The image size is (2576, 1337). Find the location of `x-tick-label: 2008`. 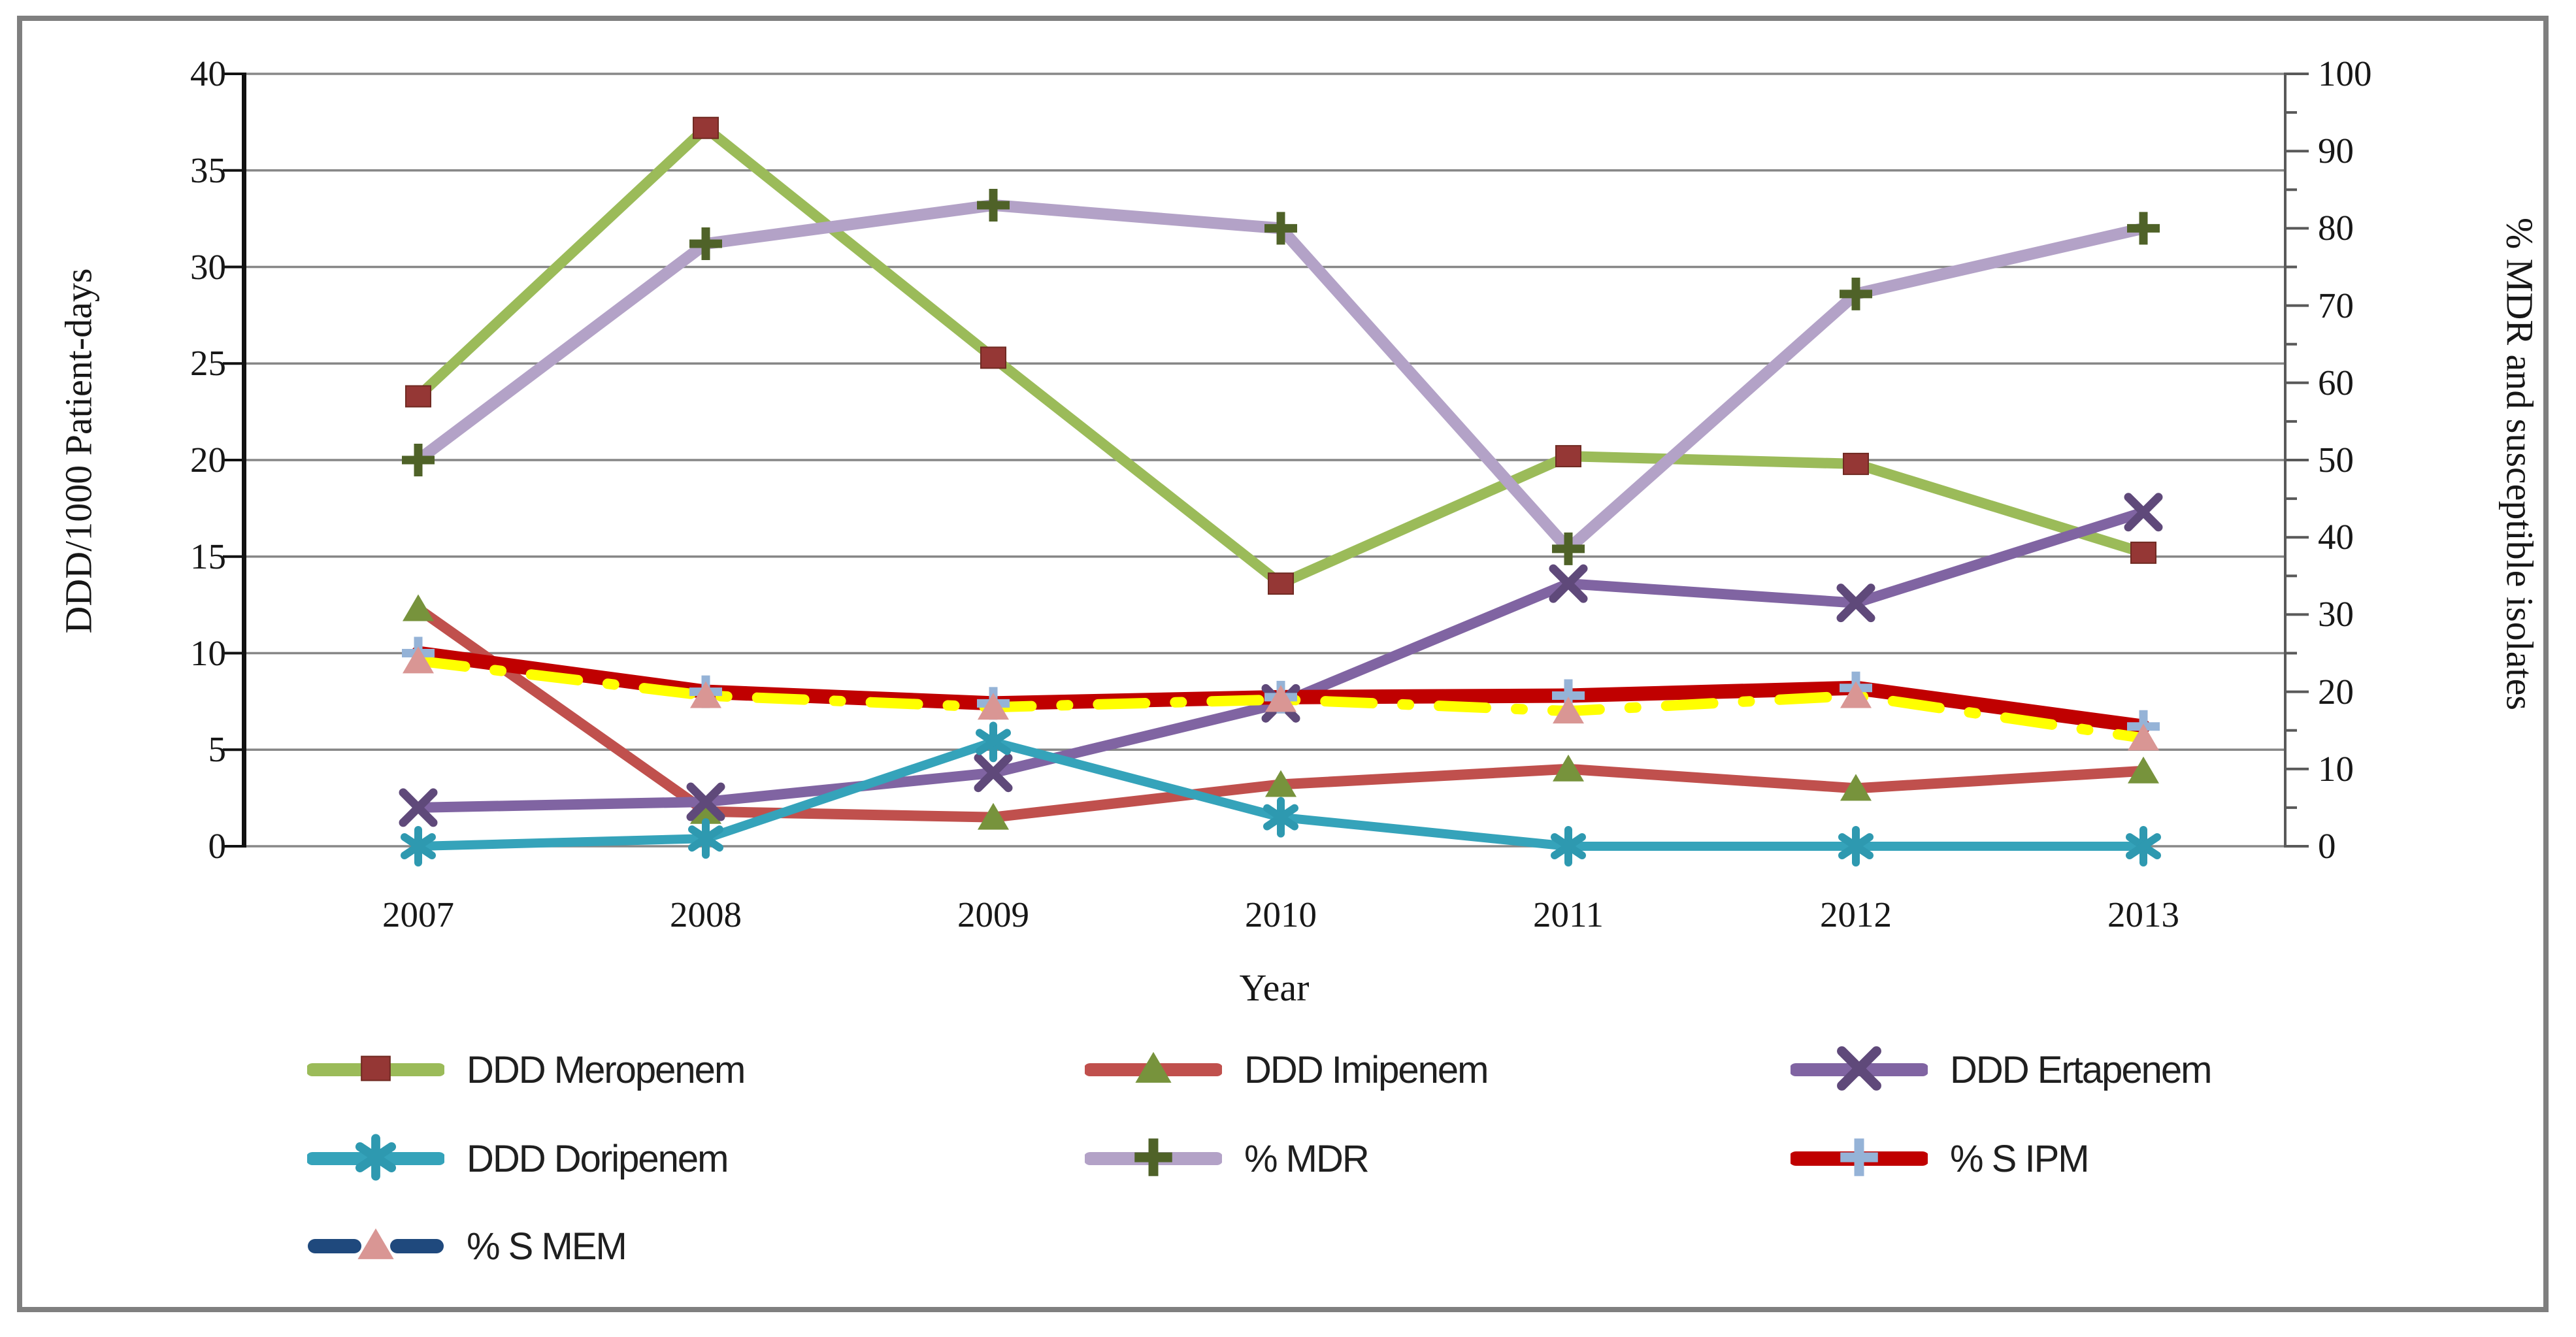

x-tick-label: 2008 is located at coordinates (706, 914).